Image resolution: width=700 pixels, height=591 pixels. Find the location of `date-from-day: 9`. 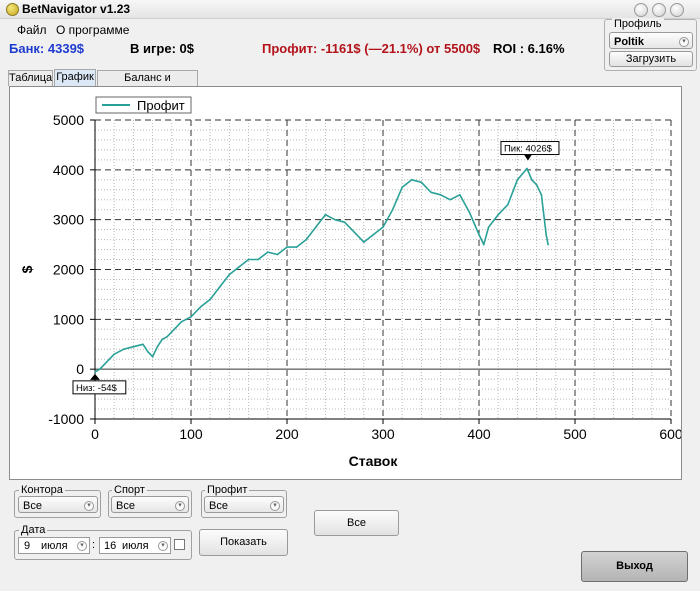

date-from-day: 9 is located at coordinates (27, 546).